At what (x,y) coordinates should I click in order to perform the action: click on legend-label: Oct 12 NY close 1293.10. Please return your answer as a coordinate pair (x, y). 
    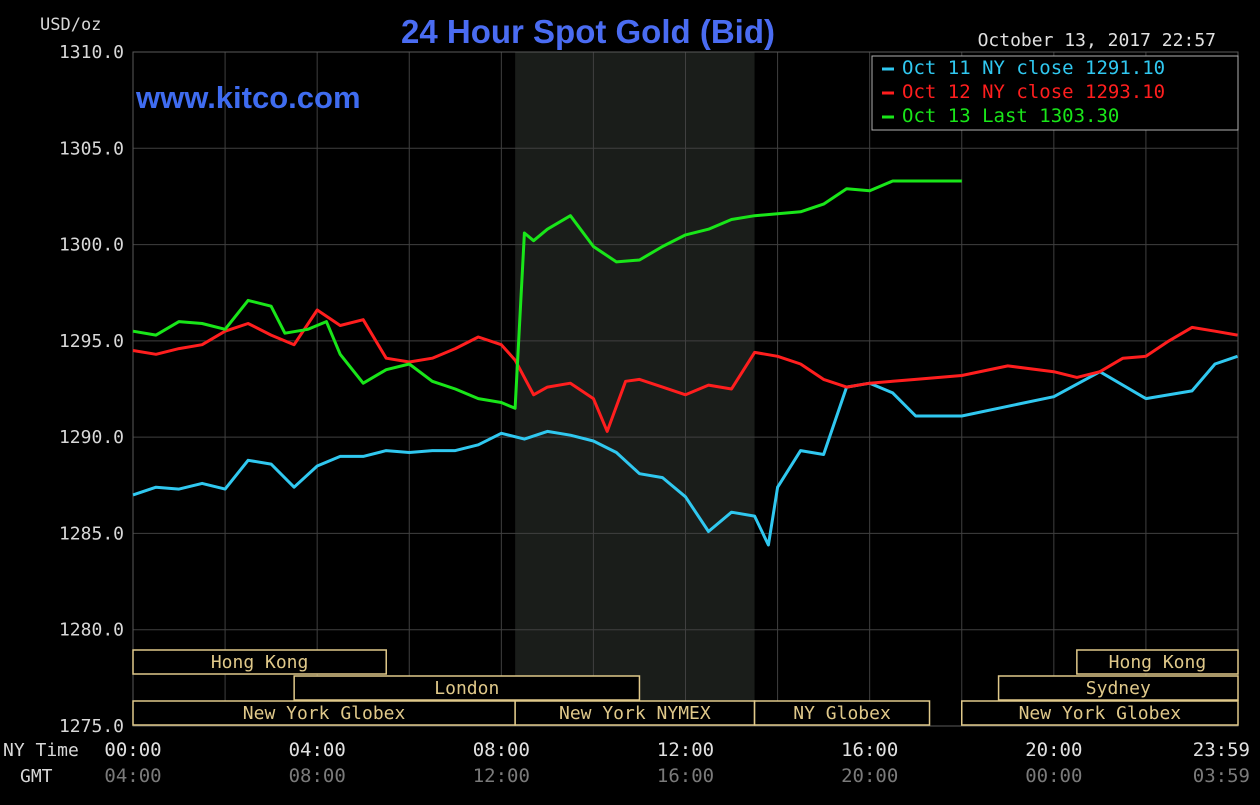
    Looking at the image, I should click on (1033, 92).